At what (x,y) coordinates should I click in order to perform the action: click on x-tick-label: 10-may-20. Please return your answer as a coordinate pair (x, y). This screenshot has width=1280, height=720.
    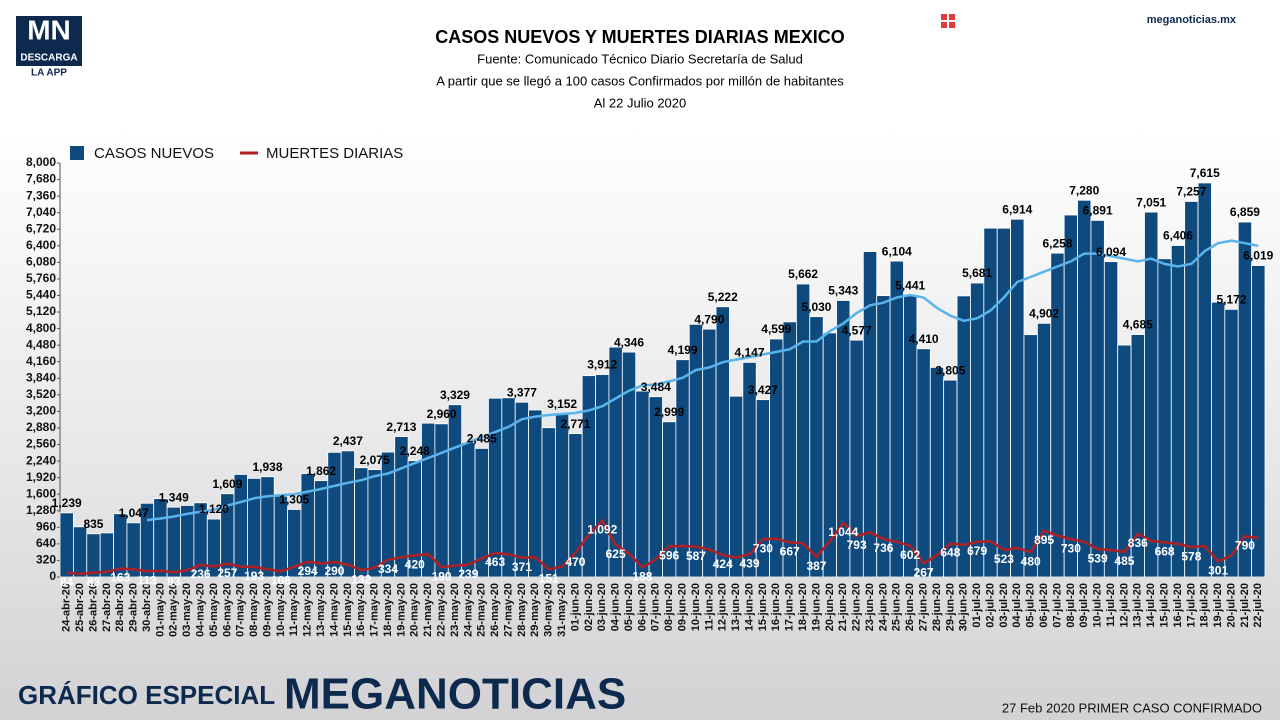
    Looking at the image, I should click on (281, 610).